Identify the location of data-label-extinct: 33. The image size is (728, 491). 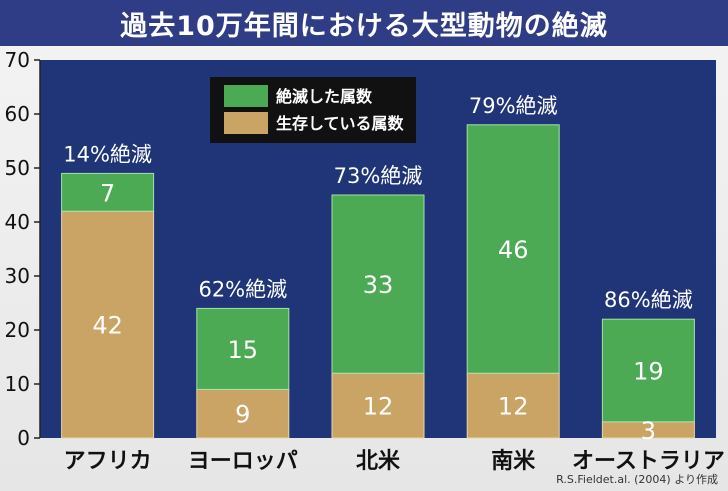
(378, 285).